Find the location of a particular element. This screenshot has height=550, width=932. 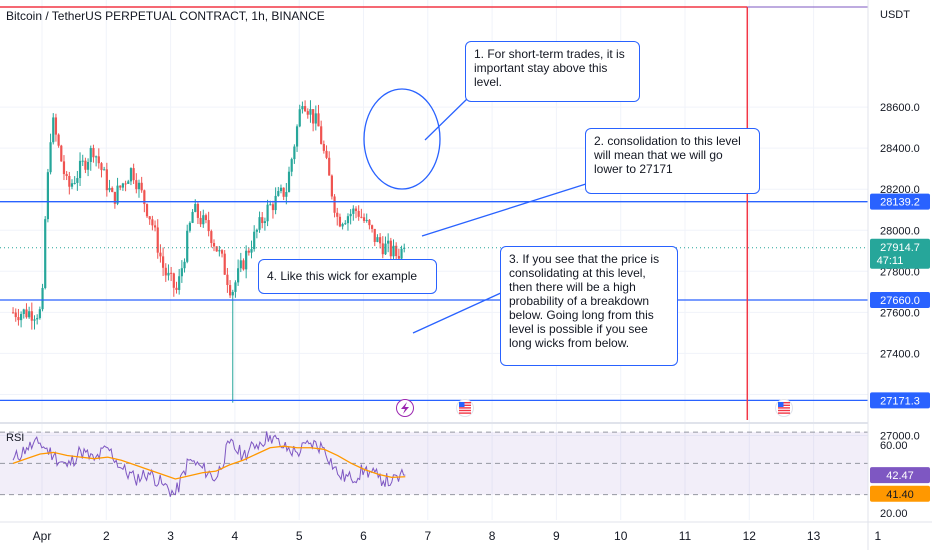

price-tick-label: 27800.0 is located at coordinates (900, 272).